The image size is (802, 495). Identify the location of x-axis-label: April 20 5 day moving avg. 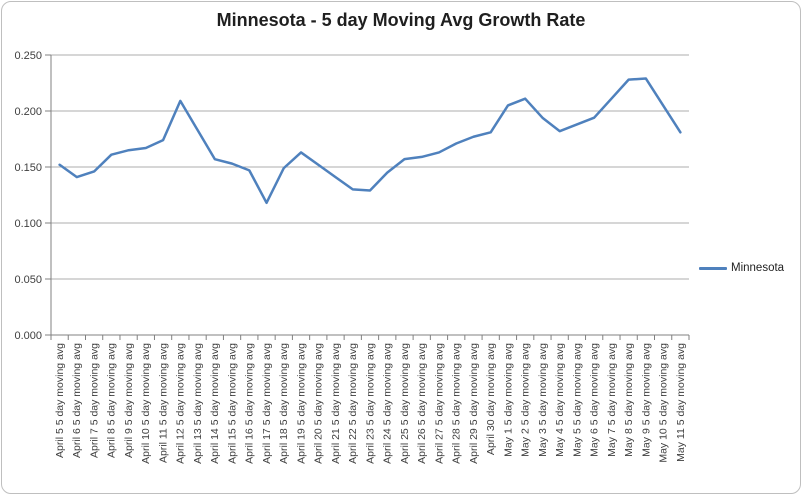
(319, 403).